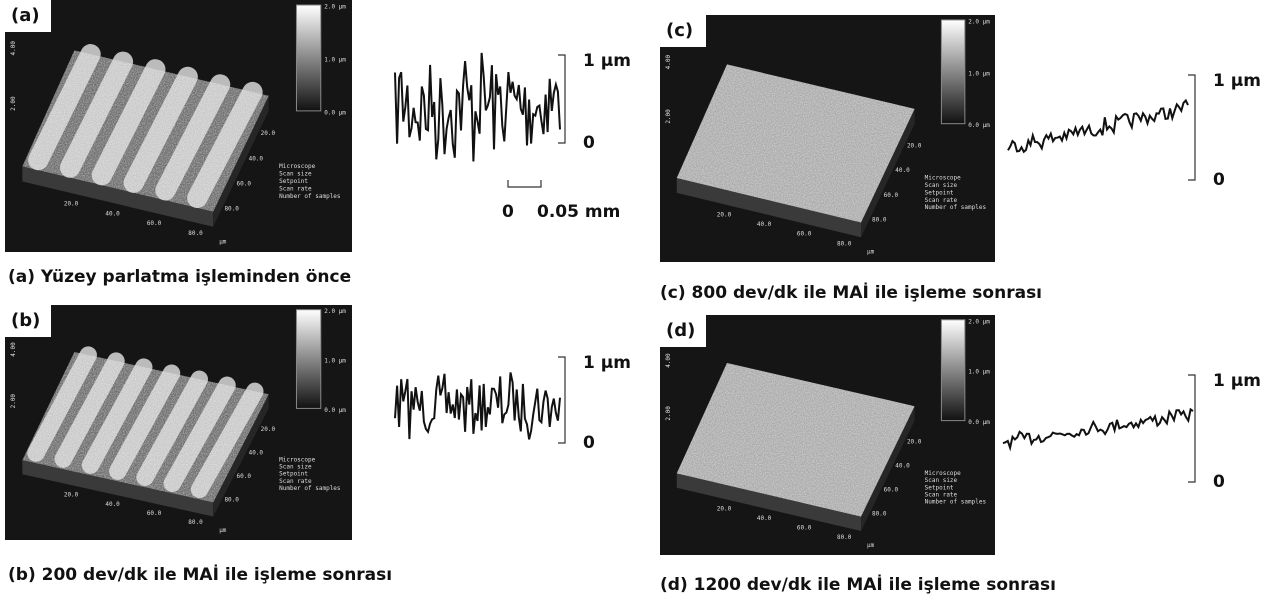 The image size is (1284, 606). I want to click on panel-label: (c), so click(679, 30).